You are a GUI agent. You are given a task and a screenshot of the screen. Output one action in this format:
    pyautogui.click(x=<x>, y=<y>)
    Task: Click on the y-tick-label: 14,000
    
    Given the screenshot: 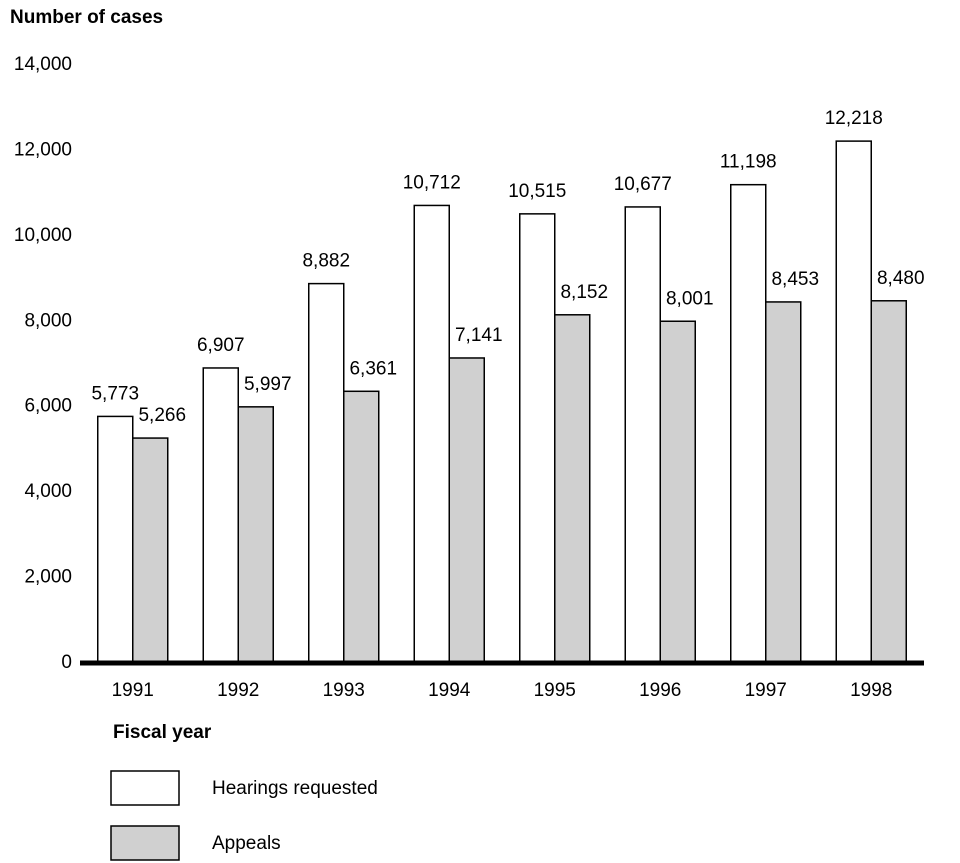 What is the action you would take?
    pyautogui.click(x=43, y=64)
    